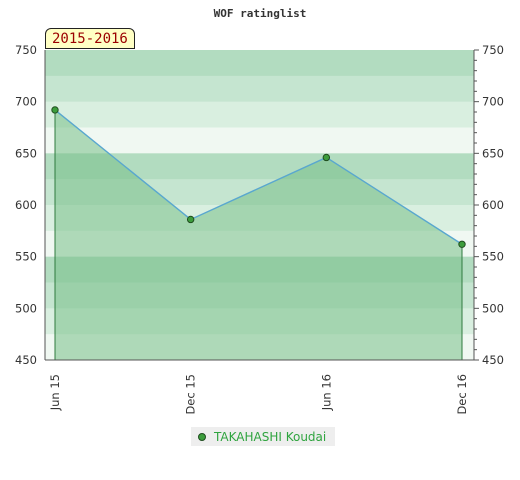 This screenshot has width=520, height=480. I want to click on y-tick-label-left: 550, so click(26, 257).